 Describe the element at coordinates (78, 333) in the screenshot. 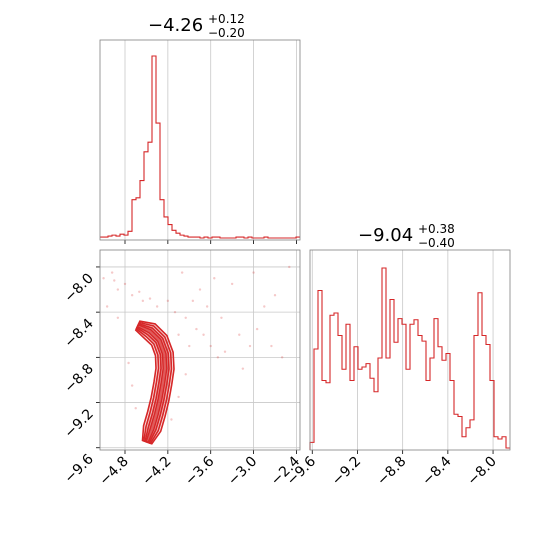

I see `scatter-y-tick-label: −8.4` at that location.